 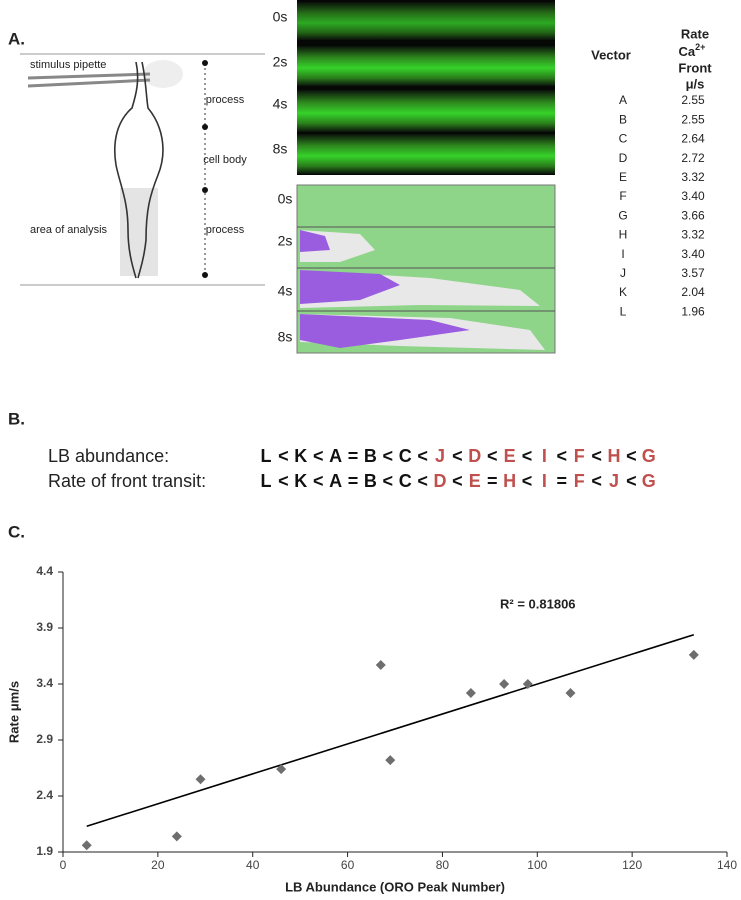 What do you see at coordinates (693, 254) in the screenshot?
I see `table-cell: 3.40` at bounding box center [693, 254].